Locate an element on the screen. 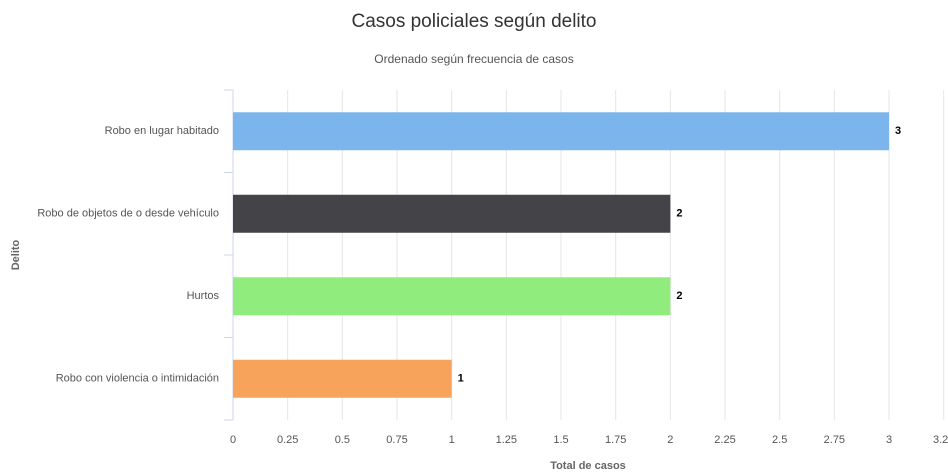  x-tick-label: 2.75 is located at coordinates (834, 440).